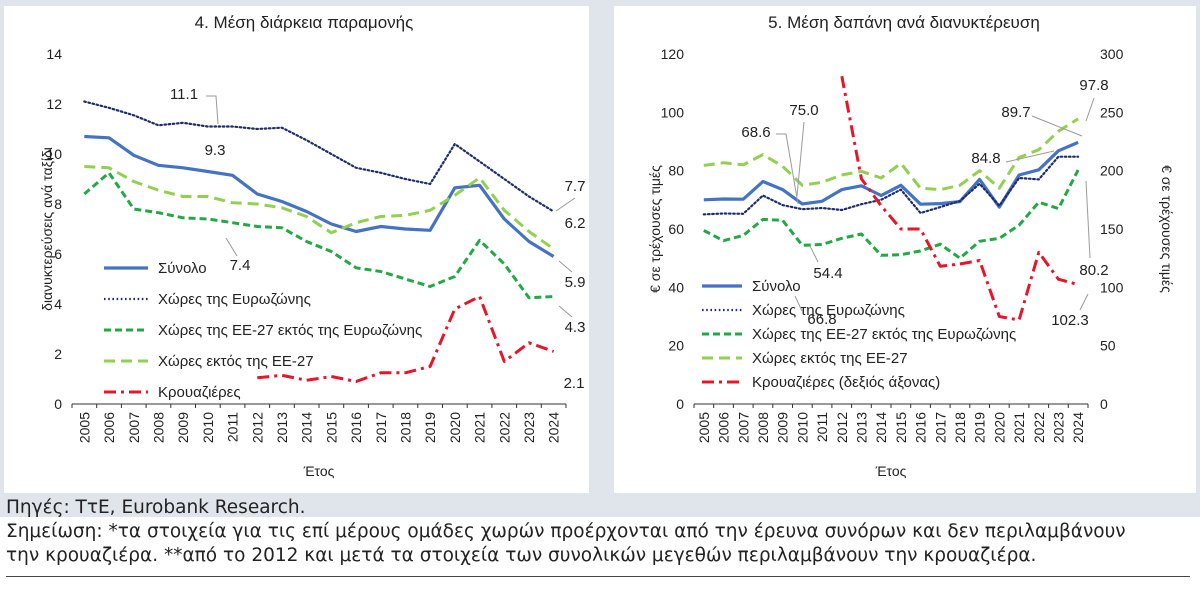 Image resolution: width=1200 pixels, height=594 pixels. Describe the element at coordinates (54, 54) in the screenshot. I see `y-tick-label: 14` at that location.